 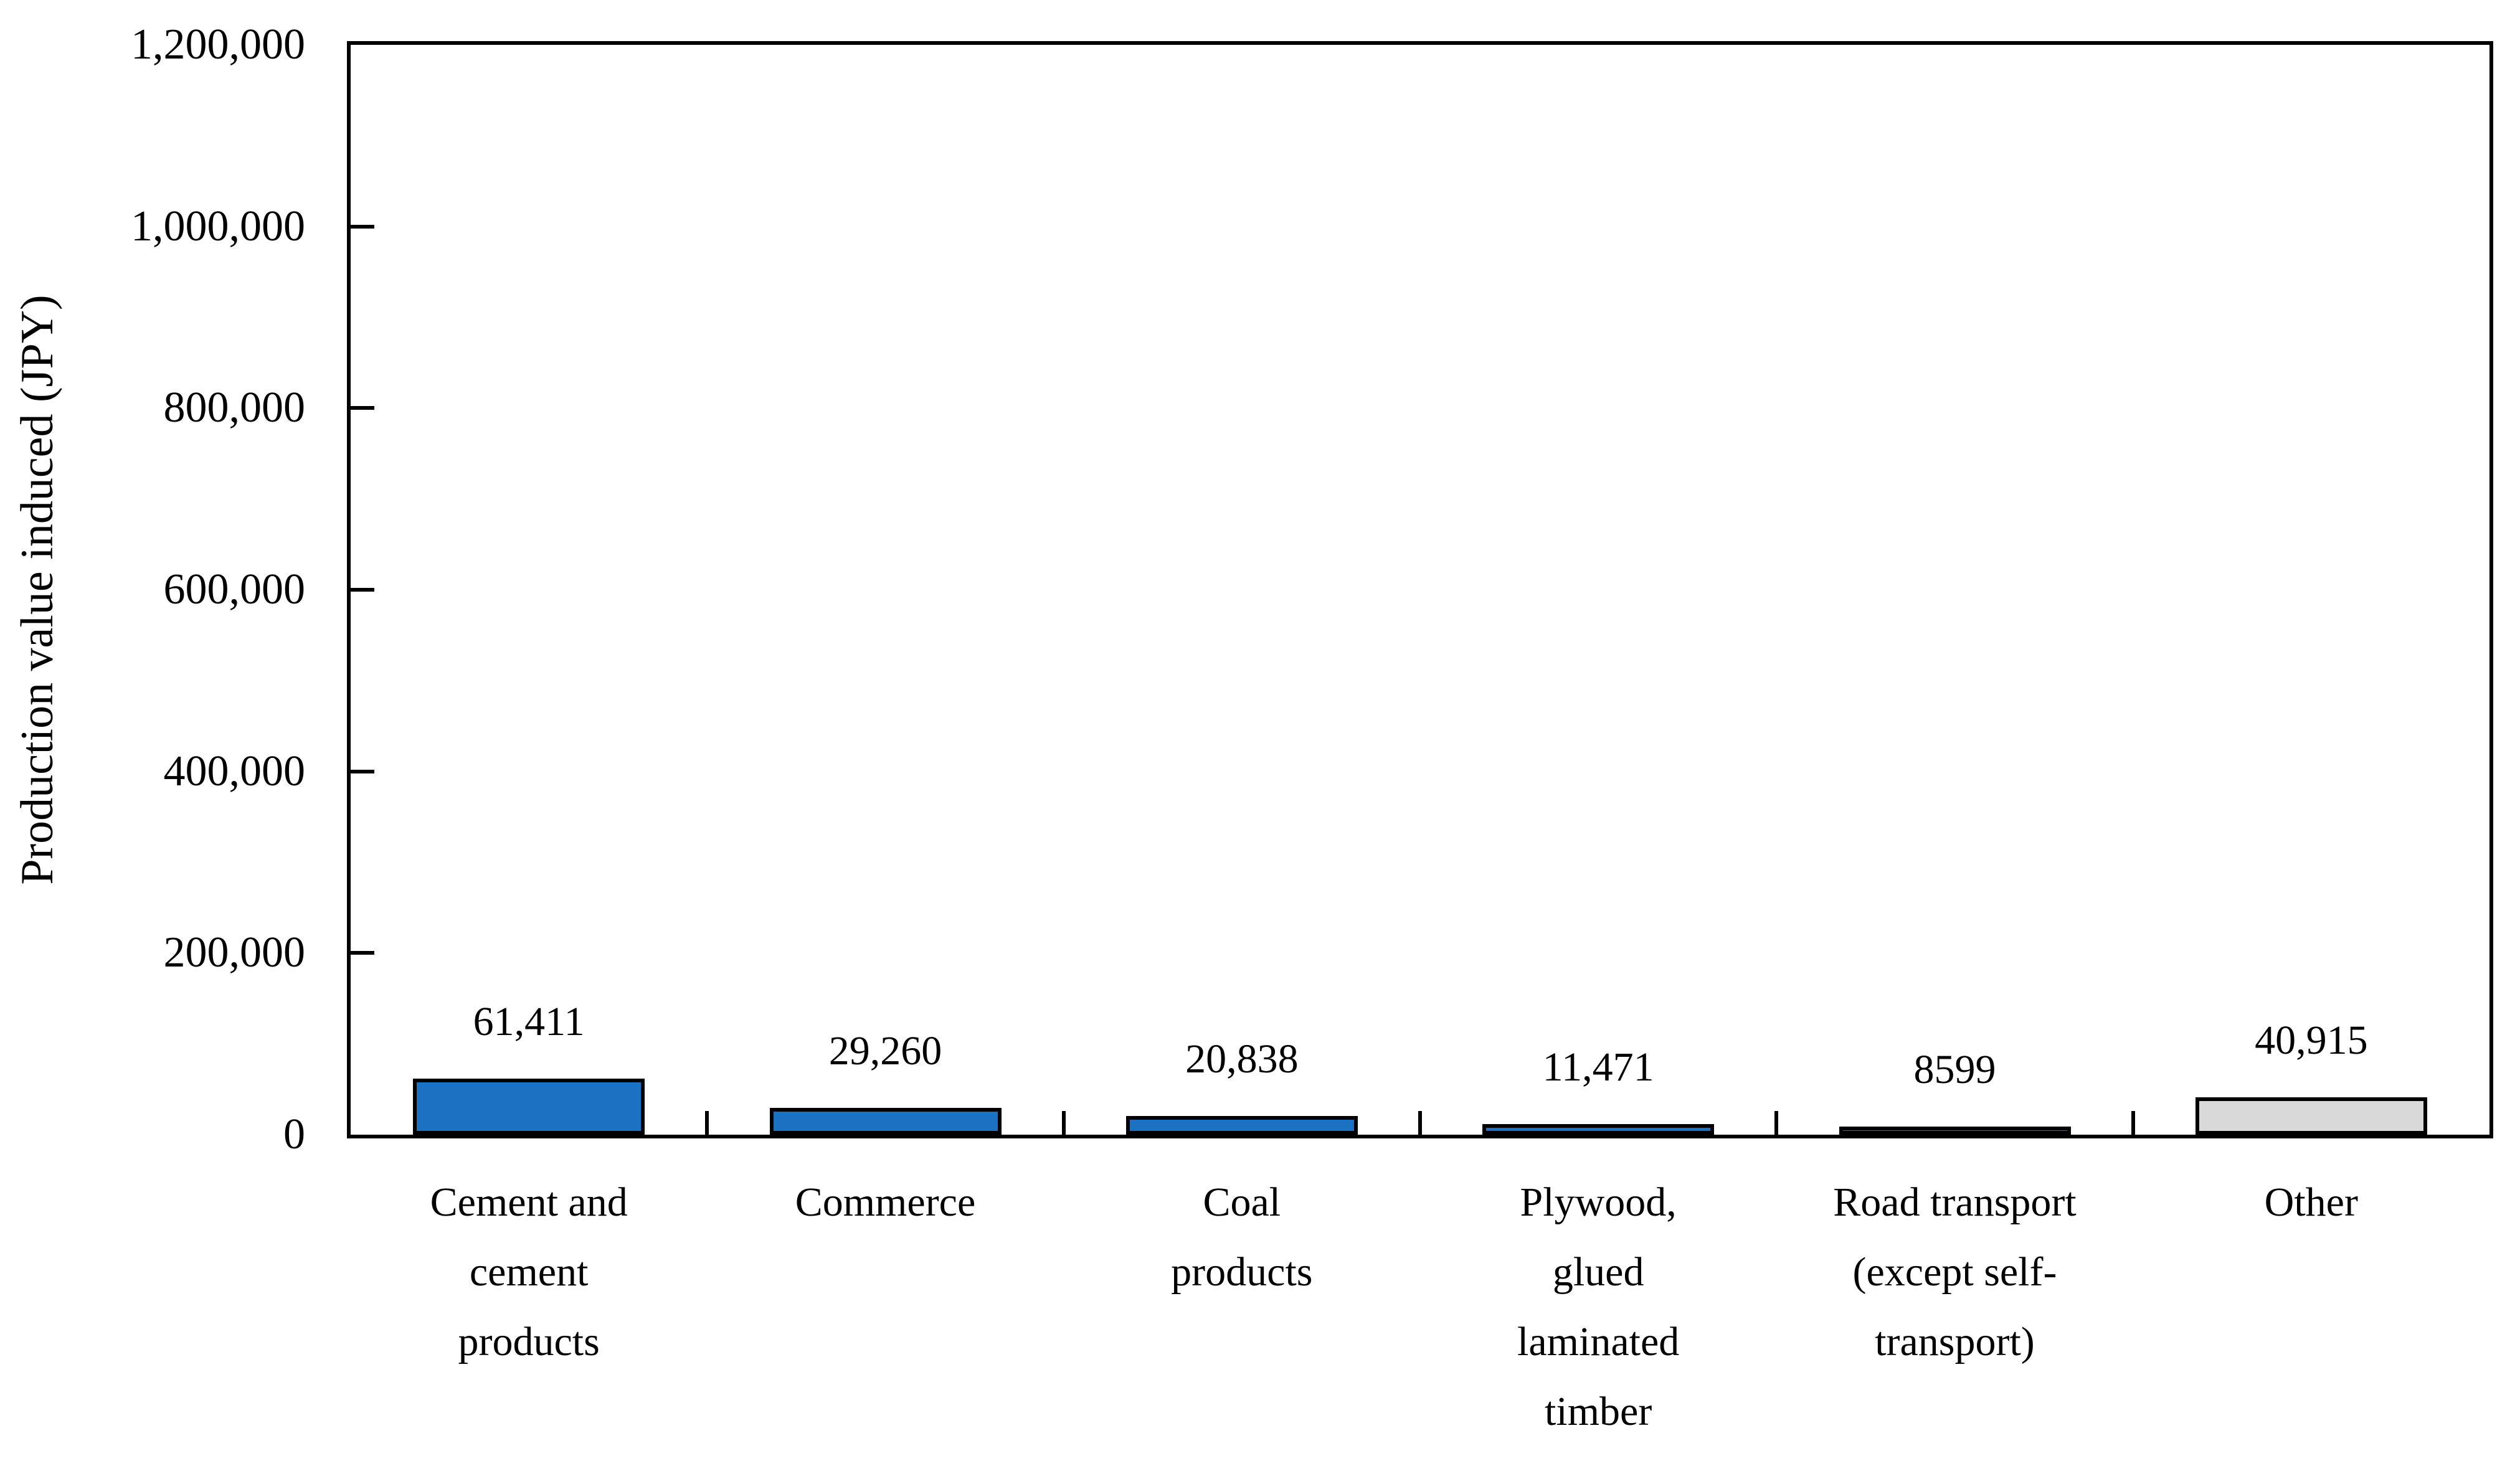 What do you see at coordinates (1599, 1202) in the screenshot?
I see `category-label-line: Plywood,` at bounding box center [1599, 1202].